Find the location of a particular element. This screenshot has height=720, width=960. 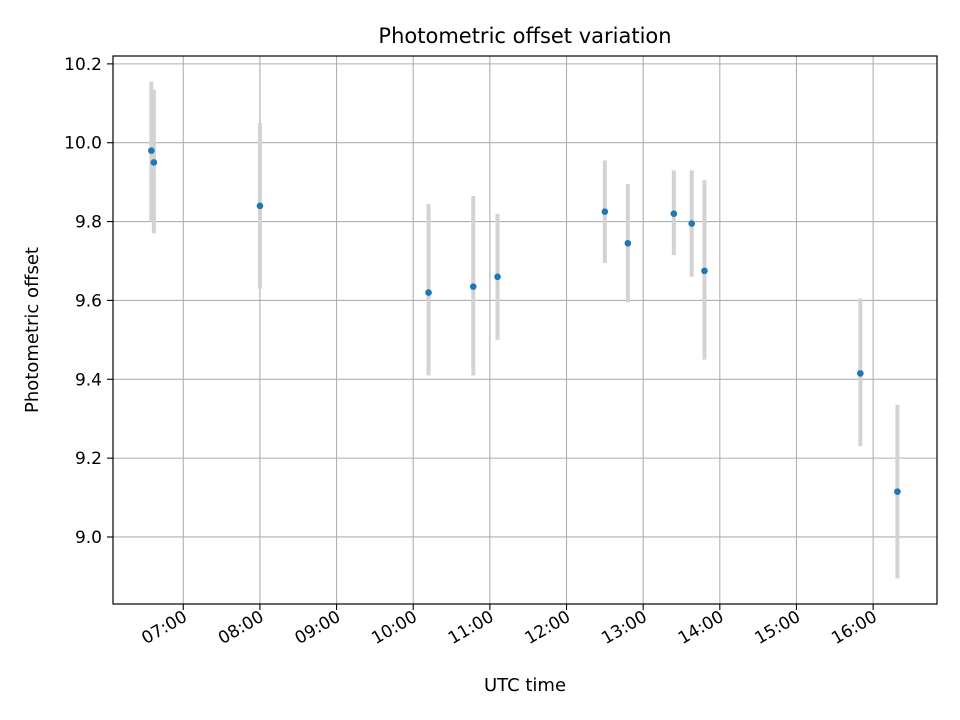

x-tick-label: 15:00 is located at coordinates (778, 628).